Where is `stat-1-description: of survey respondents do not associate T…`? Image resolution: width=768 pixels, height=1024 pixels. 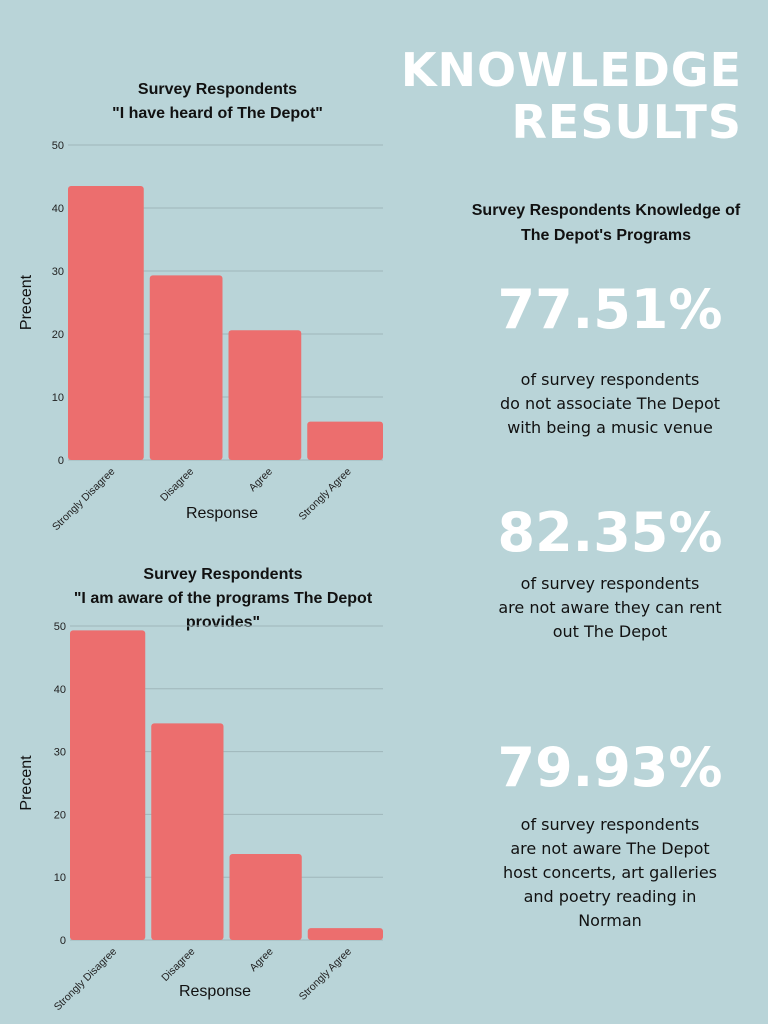 stat-1-description: of survey respondents do not associate T… is located at coordinates (610, 404).